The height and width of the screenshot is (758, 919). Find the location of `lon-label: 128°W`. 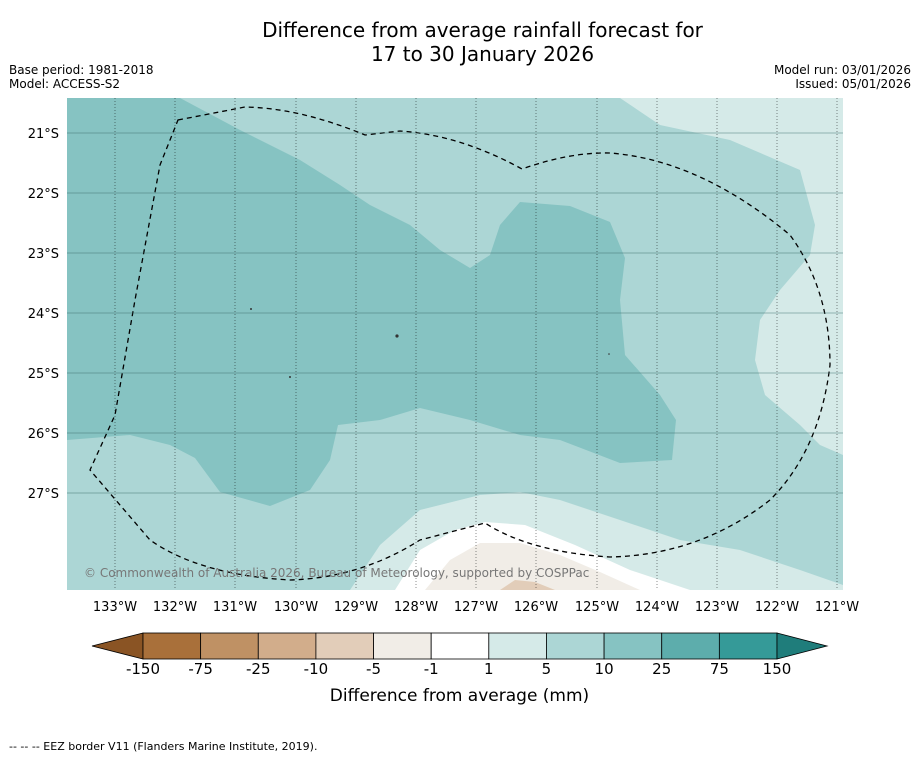

lon-label: 128°W is located at coordinates (416, 607).